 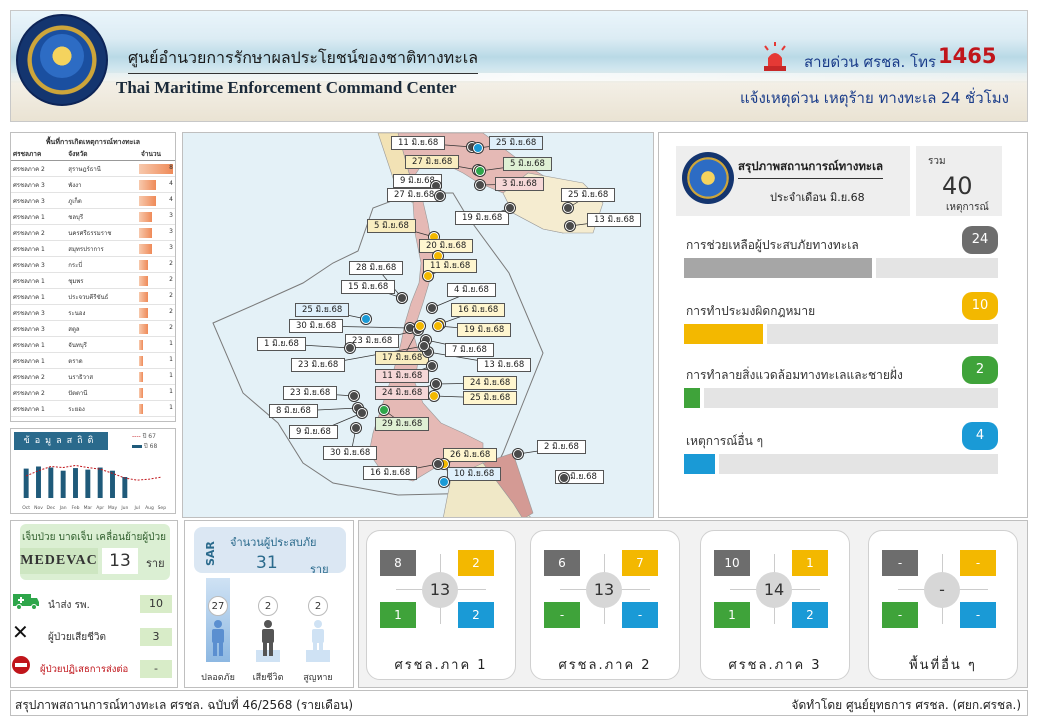 I want to click on table-row: ศรชลภาค 3 ภูเก็ต 4, so click(x=93, y=200).